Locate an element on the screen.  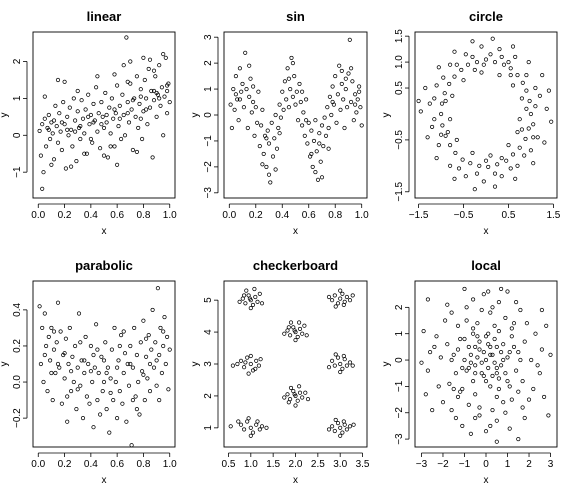
y-tick-label: 5 is located at coordinates (208, 300).